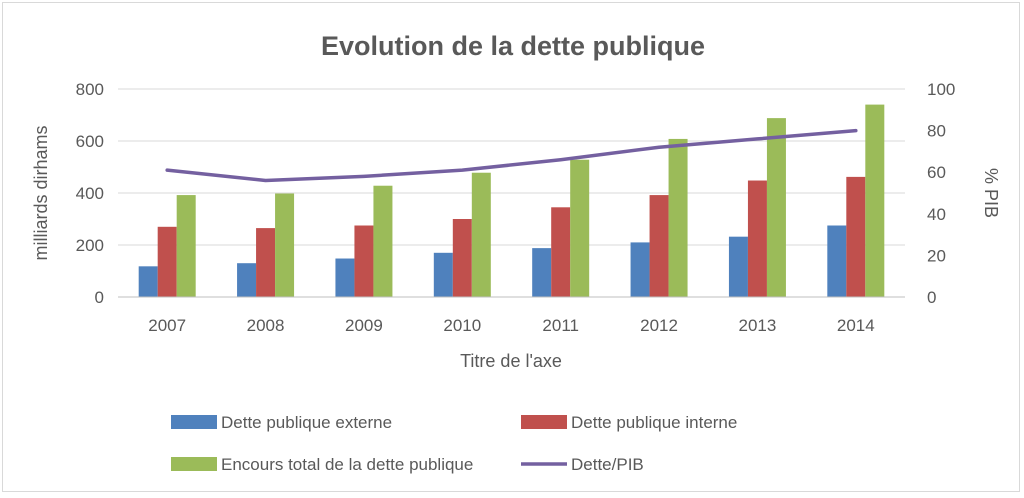 This screenshot has height=498, width=1024. What do you see at coordinates (306, 422) in the screenshot?
I see `legend-label: Dette publique externe` at bounding box center [306, 422].